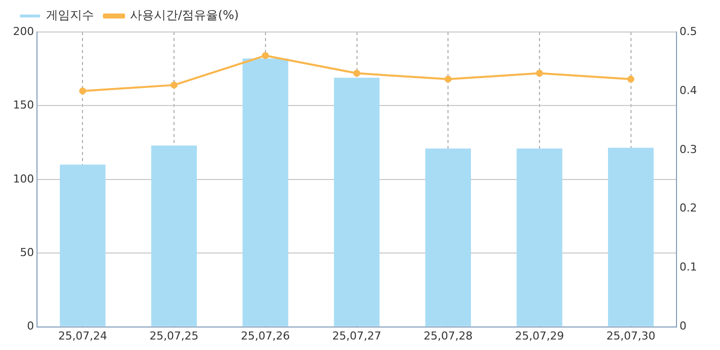  Describe the element at coordinates (539, 335) in the screenshot. I see `x-tick-label: 25,07,29` at that location.